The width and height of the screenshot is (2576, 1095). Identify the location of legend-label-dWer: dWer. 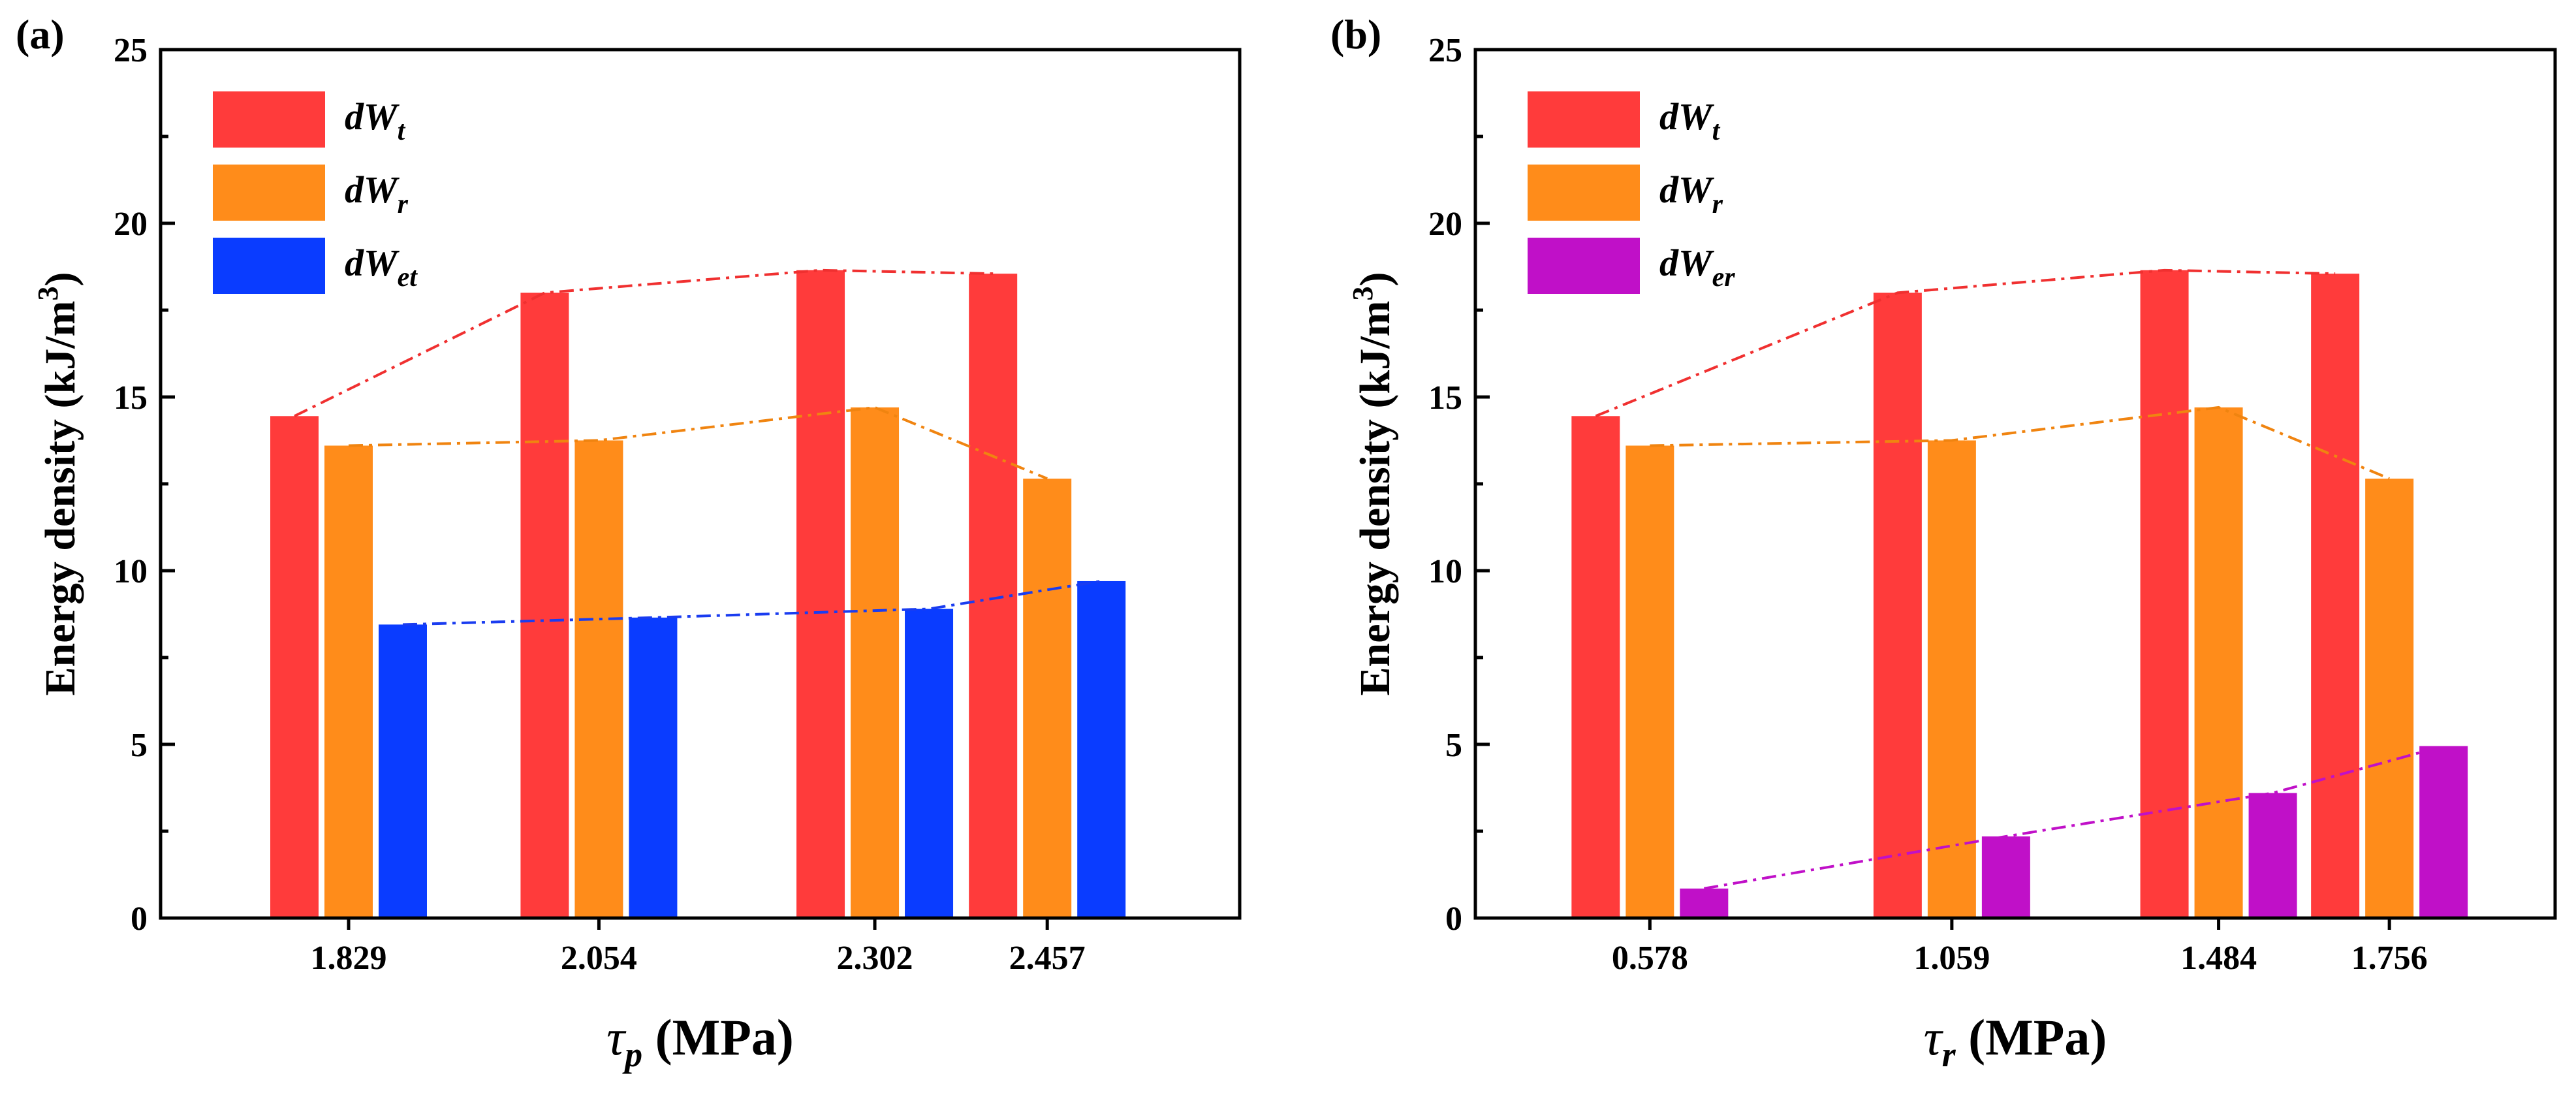
(1697, 267).